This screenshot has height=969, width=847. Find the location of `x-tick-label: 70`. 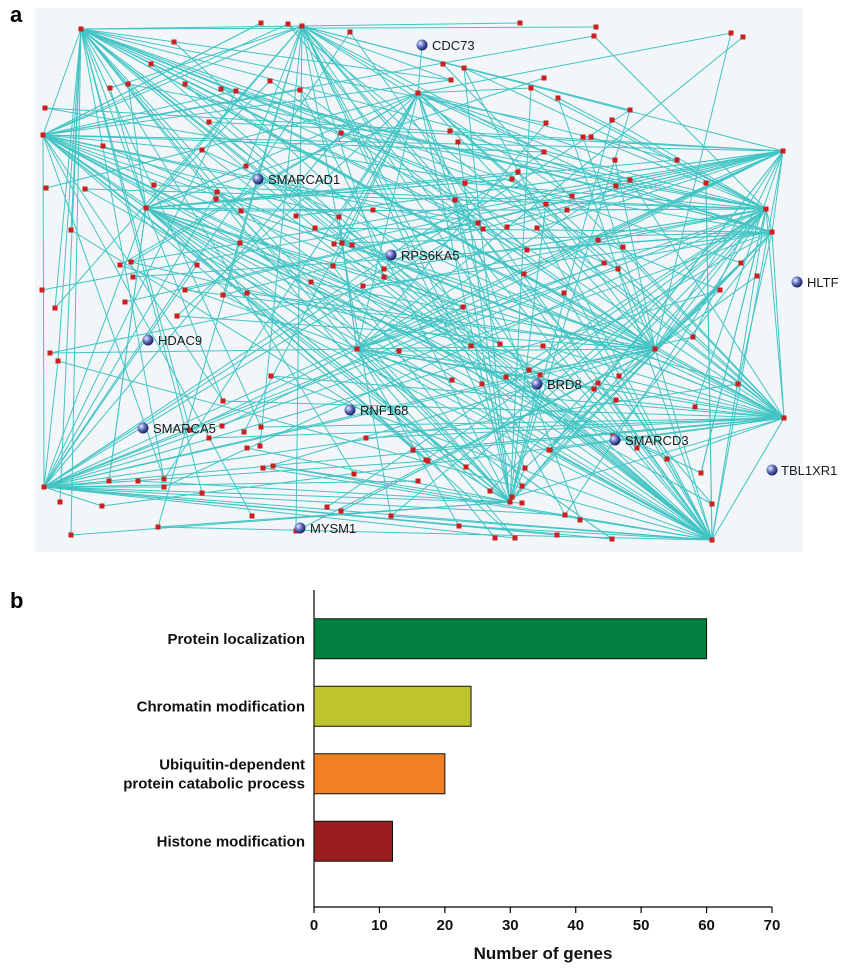

x-tick-label: 70 is located at coordinates (772, 925).